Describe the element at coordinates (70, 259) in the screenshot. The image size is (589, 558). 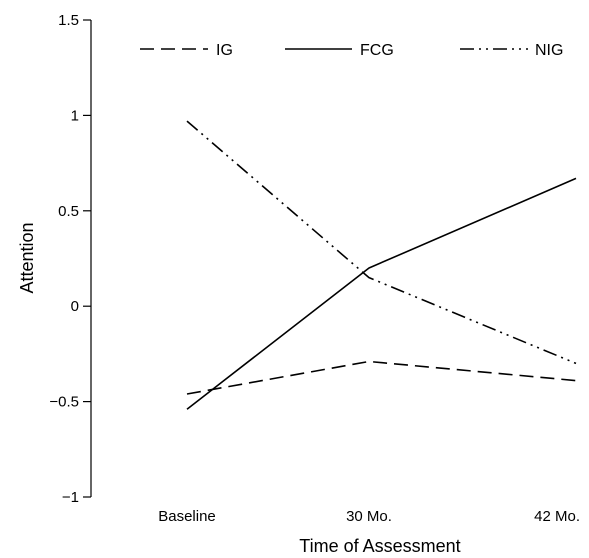
I see `y-axis: −1 −0.5 0 0.5 1 1.5` at that location.